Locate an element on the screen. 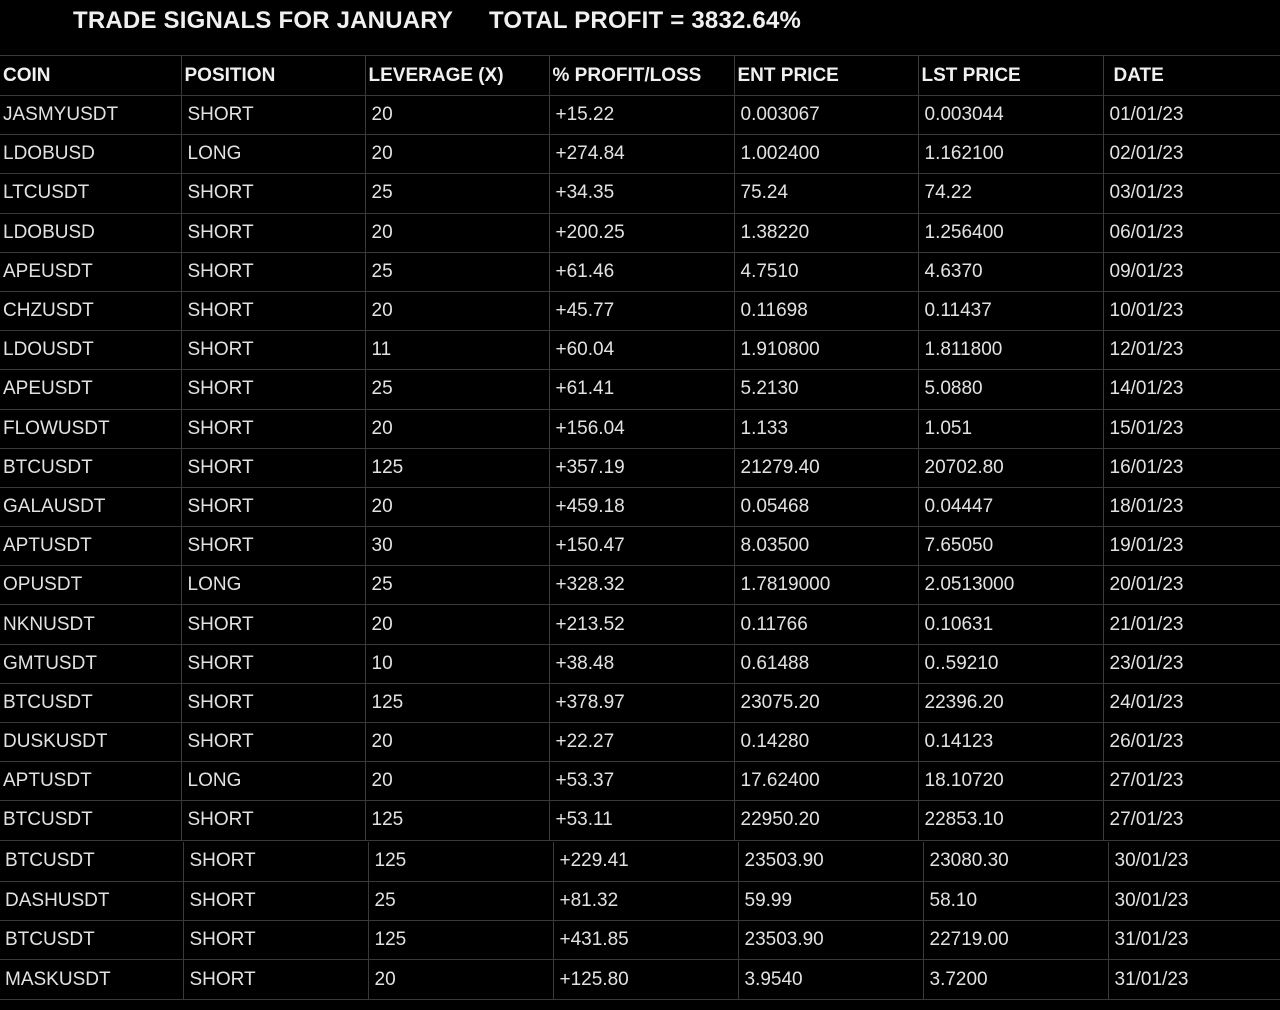 This screenshot has width=1280, height=1010. cell-profit-loss: +34.35 is located at coordinates (642, 193).